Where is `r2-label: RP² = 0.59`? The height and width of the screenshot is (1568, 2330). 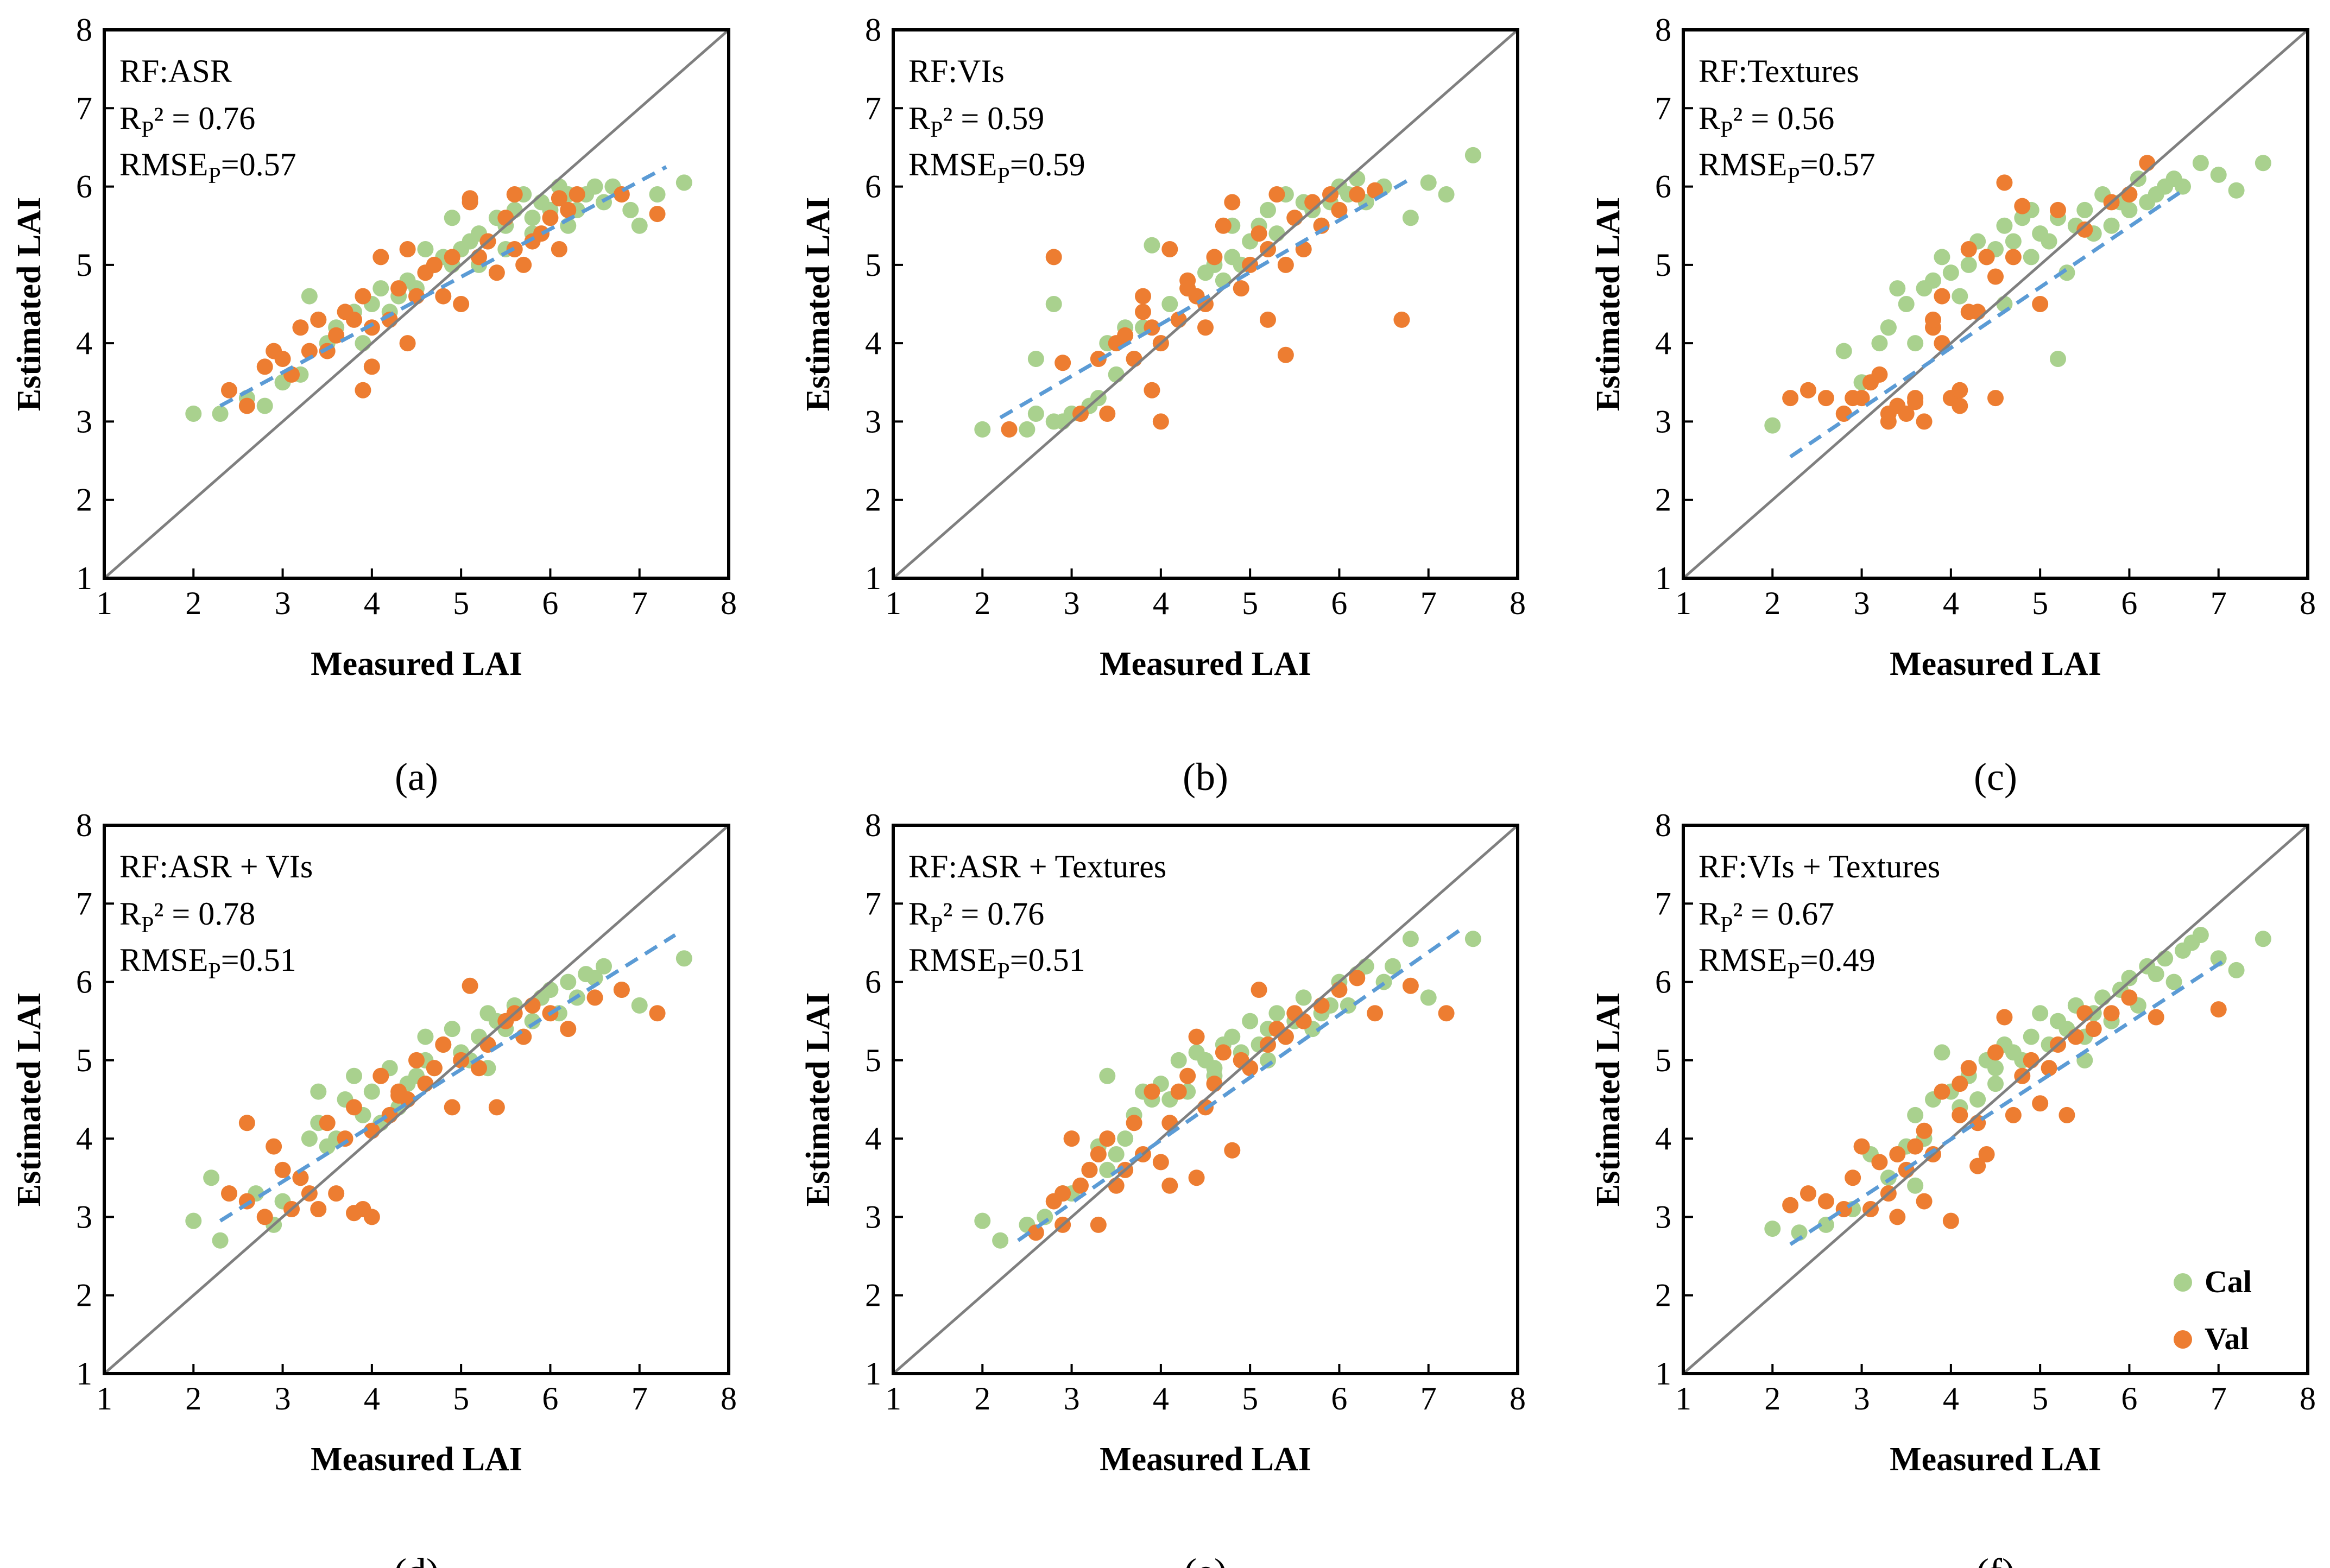
r2-label: RP² = 0.59 is located at coordinates (976, 121).